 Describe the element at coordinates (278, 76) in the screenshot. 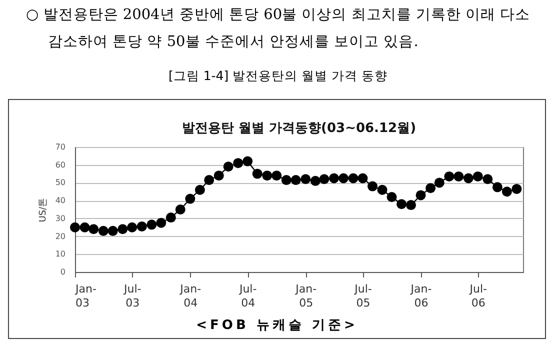

I see `text: [그림 1-4] 발전용탄의 월별 가격 동향` at that location.